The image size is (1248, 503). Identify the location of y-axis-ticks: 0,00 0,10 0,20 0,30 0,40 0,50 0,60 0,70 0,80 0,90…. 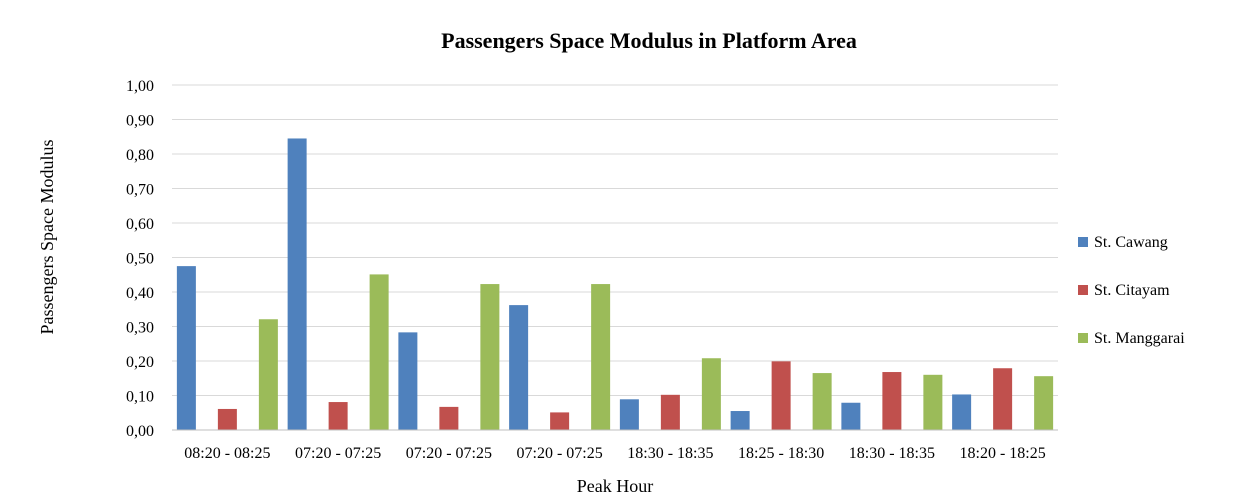
(140, 259).